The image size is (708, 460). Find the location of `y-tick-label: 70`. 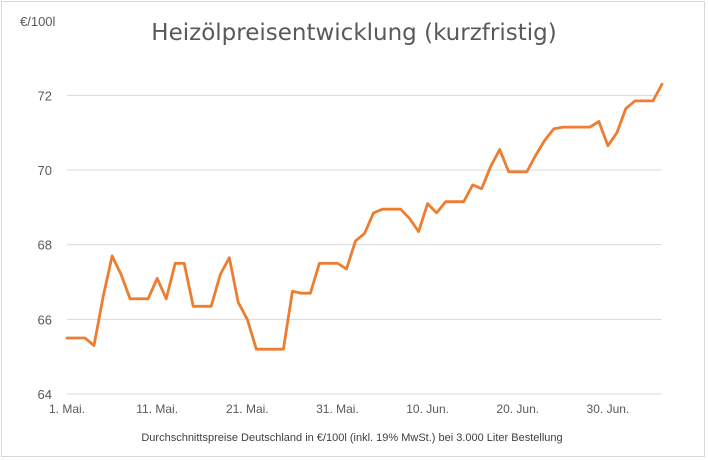

y-tick-label: 70 is located at coordinates (45, 170).